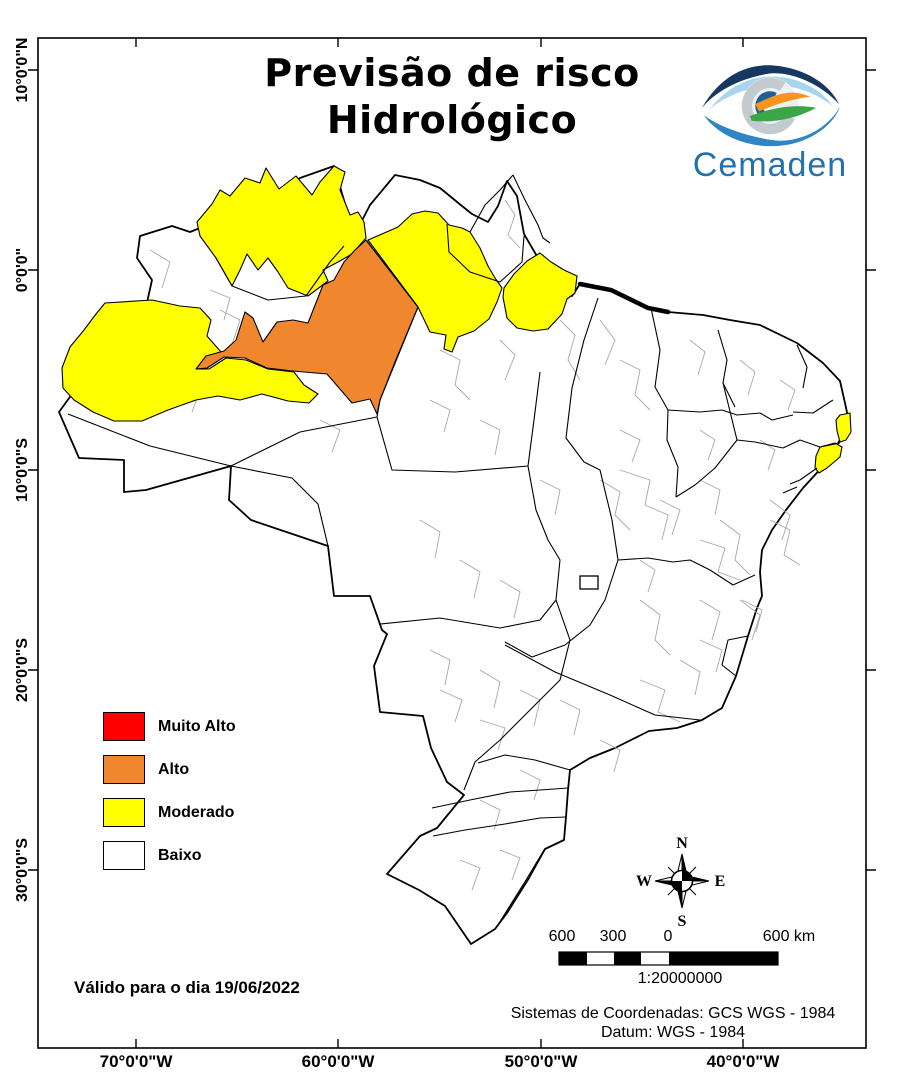  What do you see at coordinates (190, 360) in the screenshot?
I see `risk-region-moderado-oeste-amazonas` at bounding box center [190, 360].